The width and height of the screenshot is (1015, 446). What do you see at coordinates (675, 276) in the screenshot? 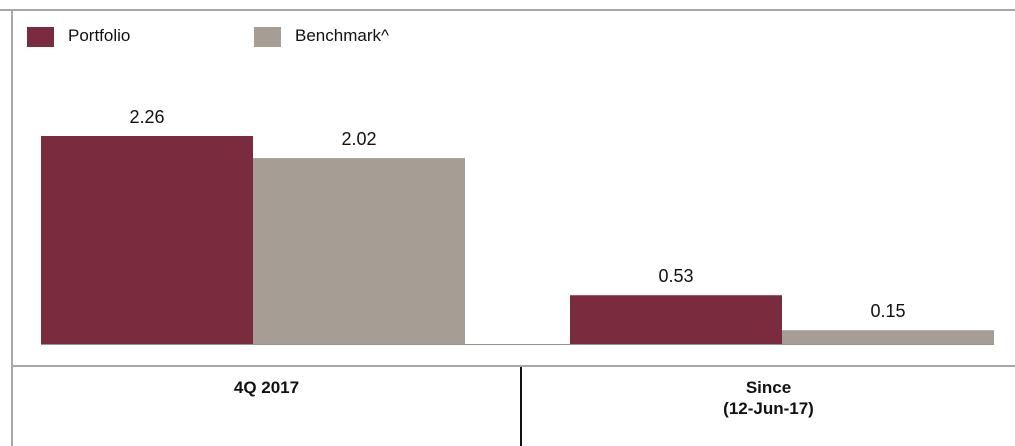
I see `data-label-portfolio-1: 0.53` at bounding box center [675, 276].